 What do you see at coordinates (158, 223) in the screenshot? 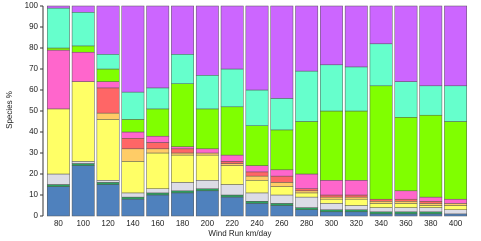
I see `x-tick-label: 160` at bounding box center [158, 223].